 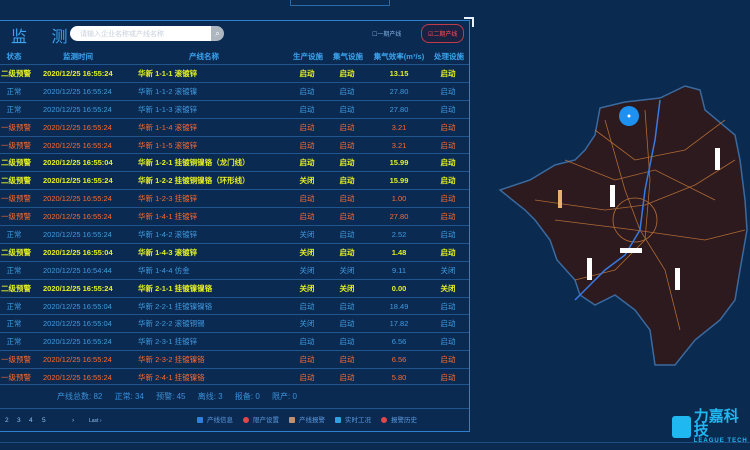 What do you see at coordinates (399, 288) in the screenshot?
I see `efficiency-cell: 0.00` at bounding box center [399, 288].